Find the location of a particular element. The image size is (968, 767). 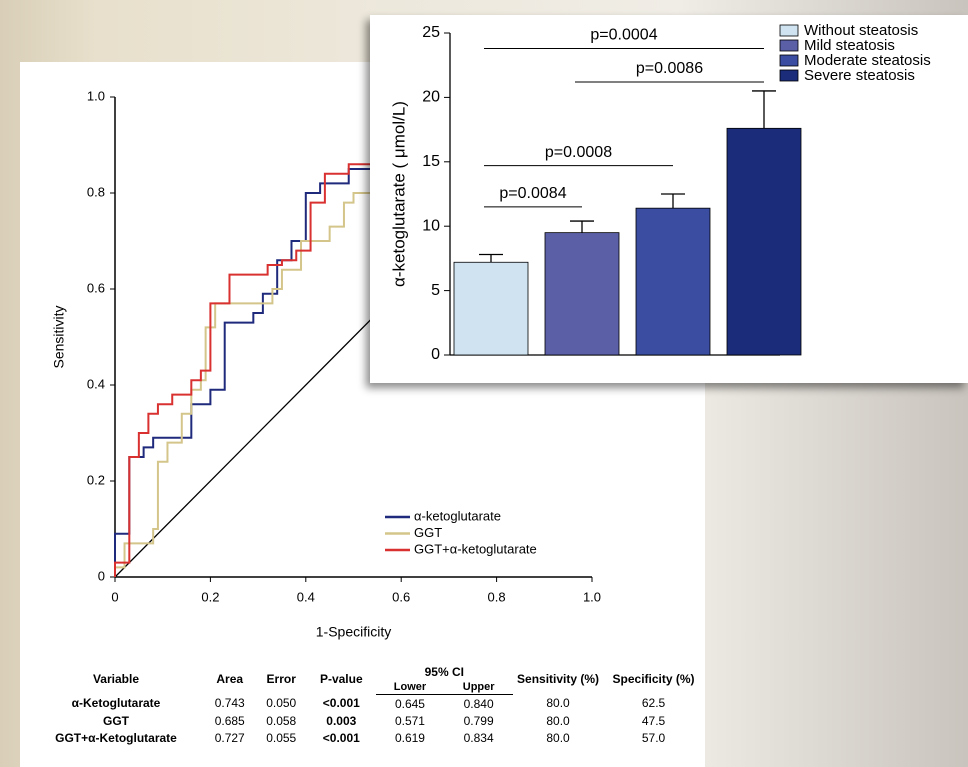

table-cell: 0.840 is located at coordinates (478, 703).